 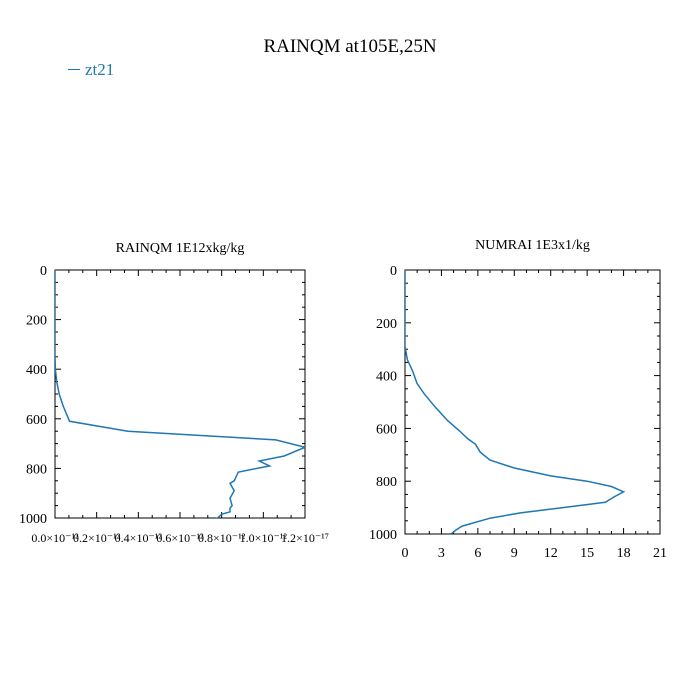 I want to click on panel2-xtick-label: 15, so click(x=587, y=553).